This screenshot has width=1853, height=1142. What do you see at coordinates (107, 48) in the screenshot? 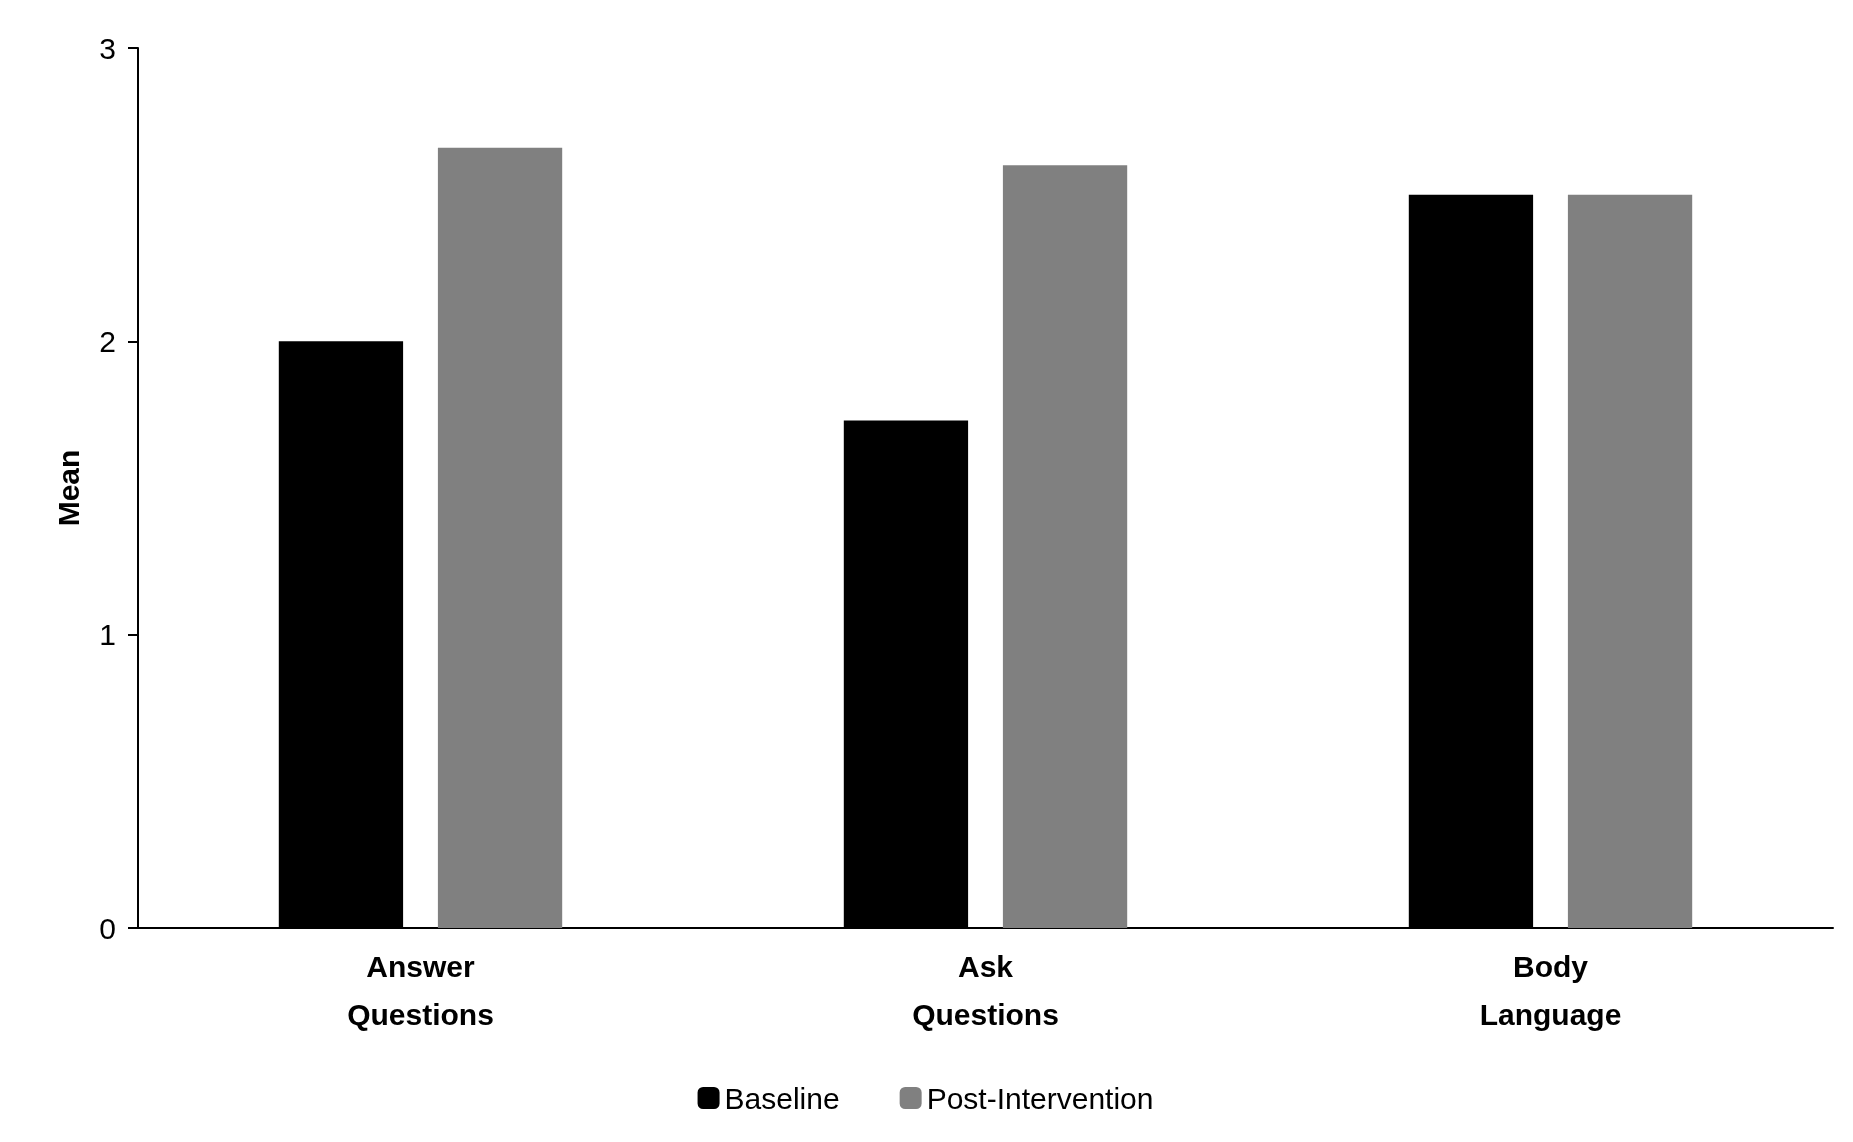
I see `y-tick-label: 3` at bounding box center [107, 48].